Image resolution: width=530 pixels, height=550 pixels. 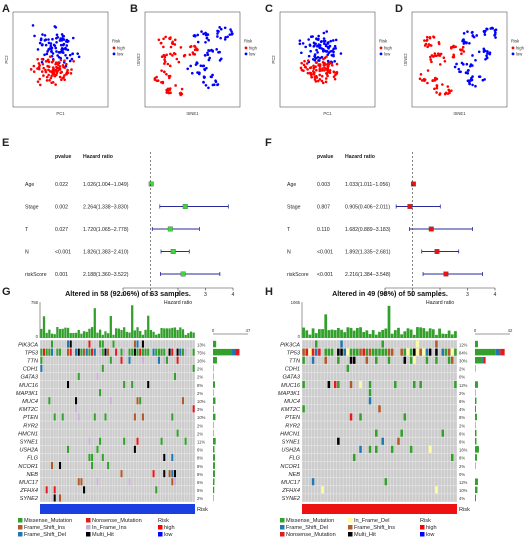 I want to click on row-hazard-ratio: 2.264(1.338−3.830), so click(x=106, y=208).